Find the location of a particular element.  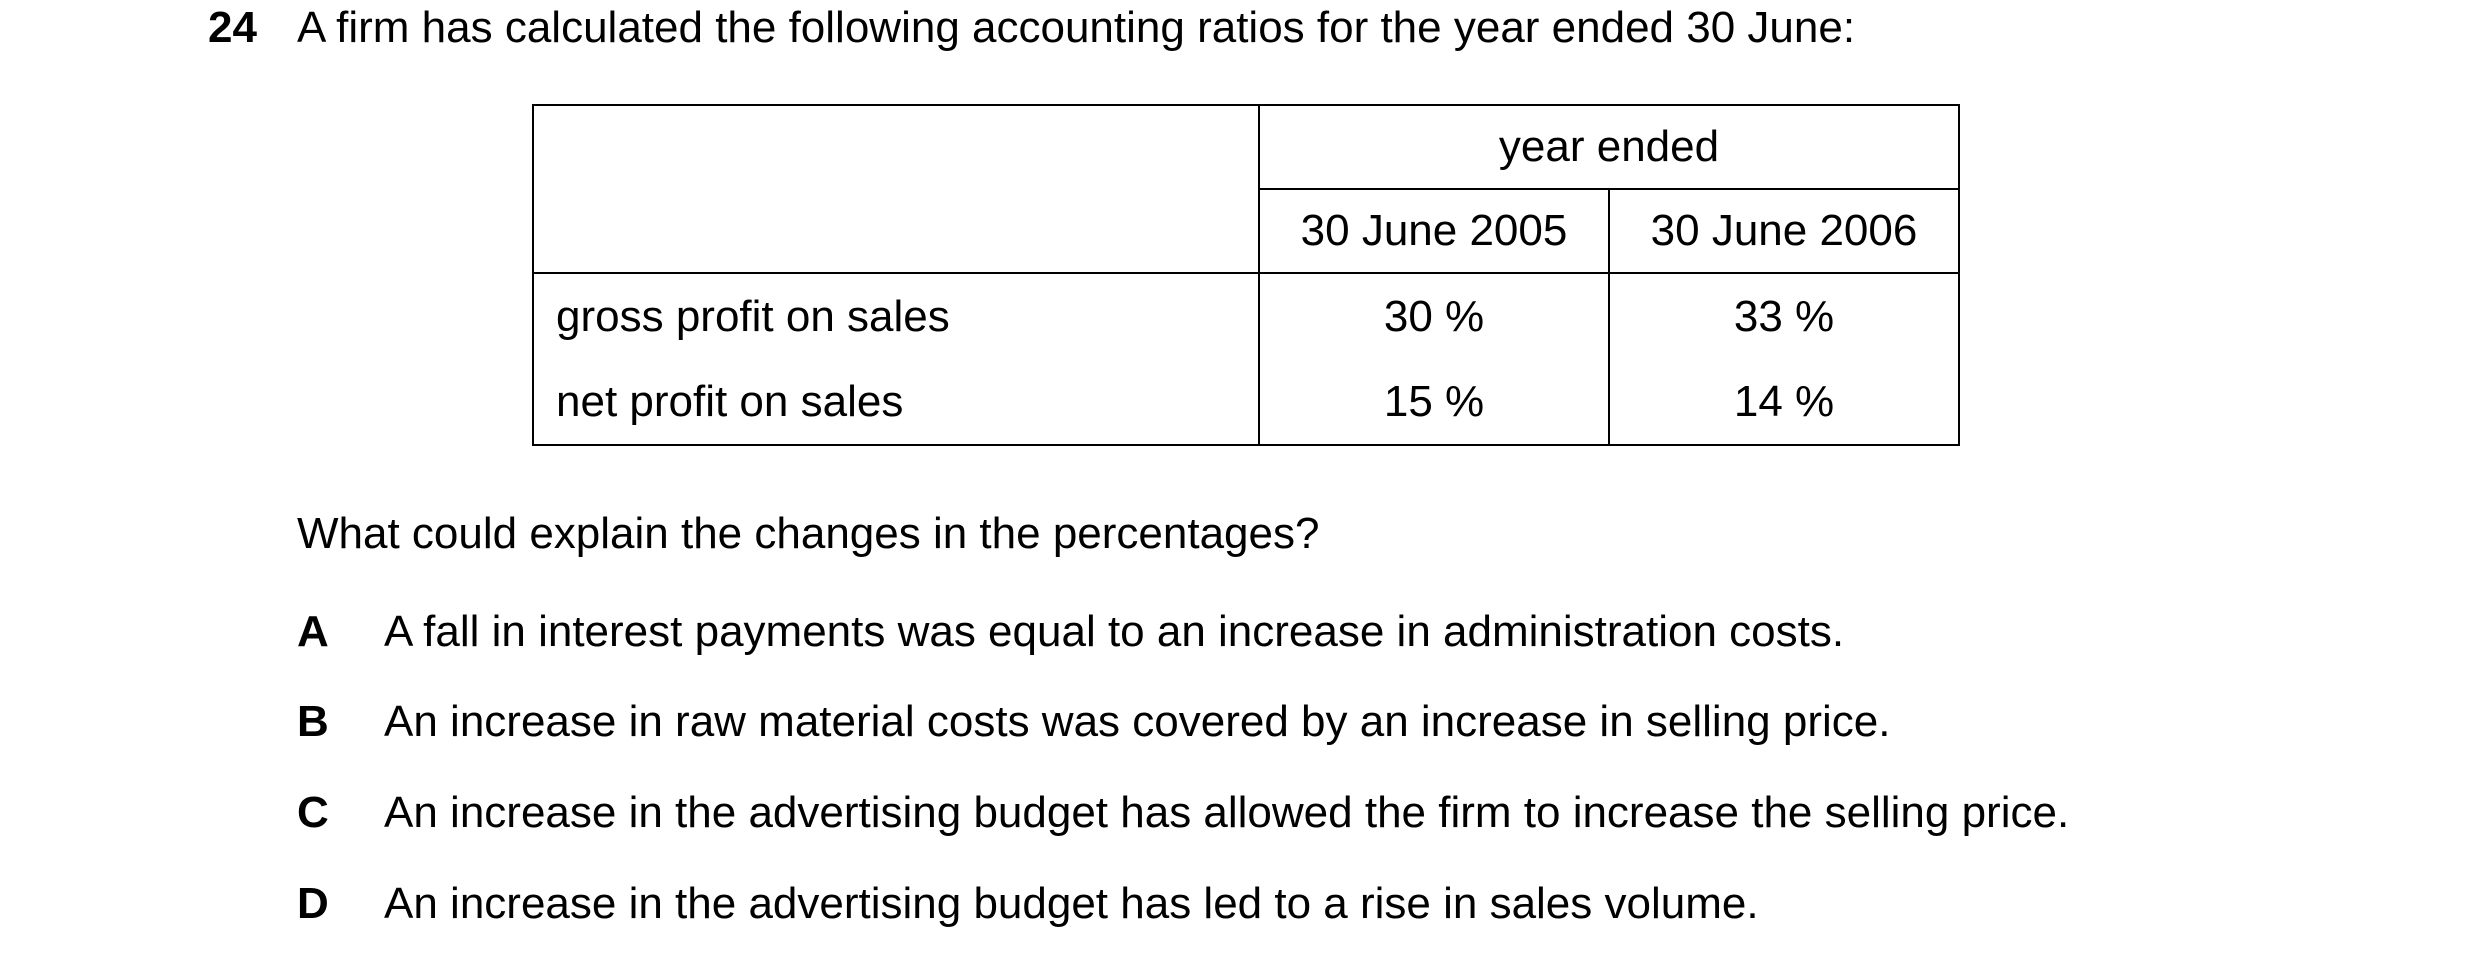

row-label-net-profit: net profit on sales is located at coordinates (896, 403).